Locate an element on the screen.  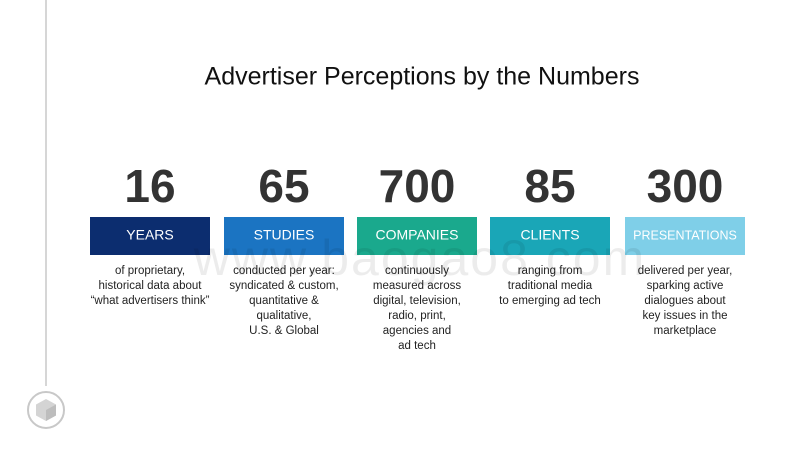
stat-number: 65 is located at coordinates (283, 186).